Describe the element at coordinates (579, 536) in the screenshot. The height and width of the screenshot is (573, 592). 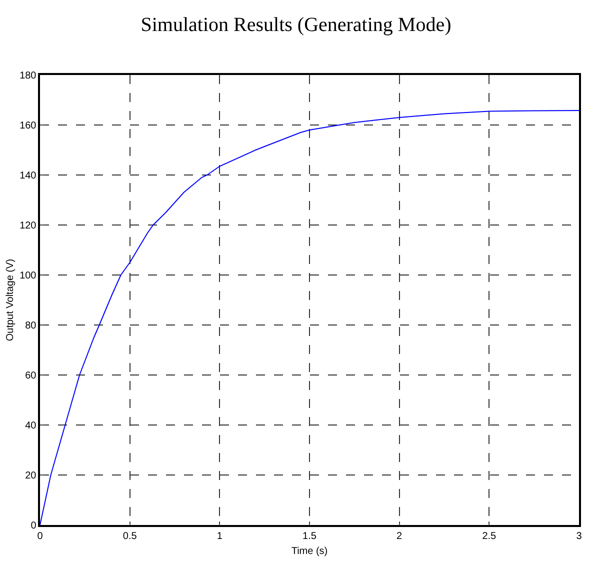
I see `x-tick-label: 3` at that location.